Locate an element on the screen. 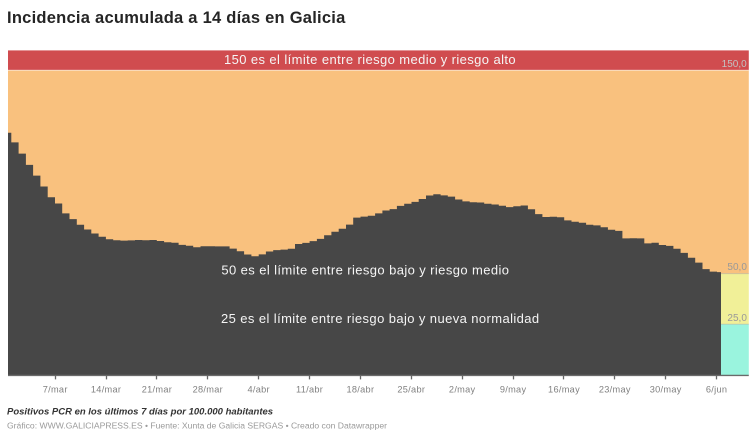 The width and height of the screenshot is (756, 447). svg-text: 11/abr is located at coordinates (309, 389).